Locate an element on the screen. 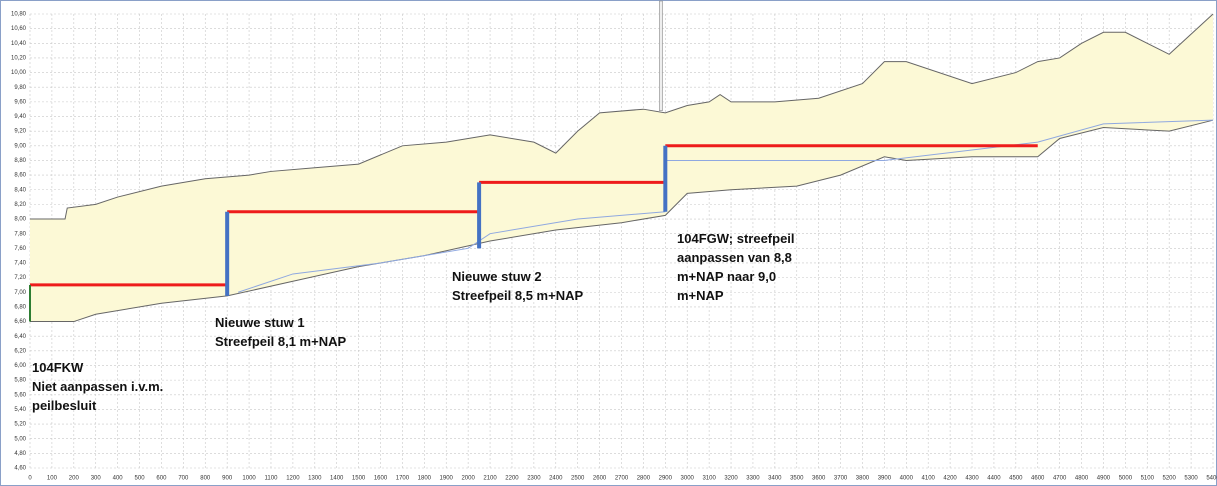  x-tick-label: 5300 is located at coordinates (1191, 479).